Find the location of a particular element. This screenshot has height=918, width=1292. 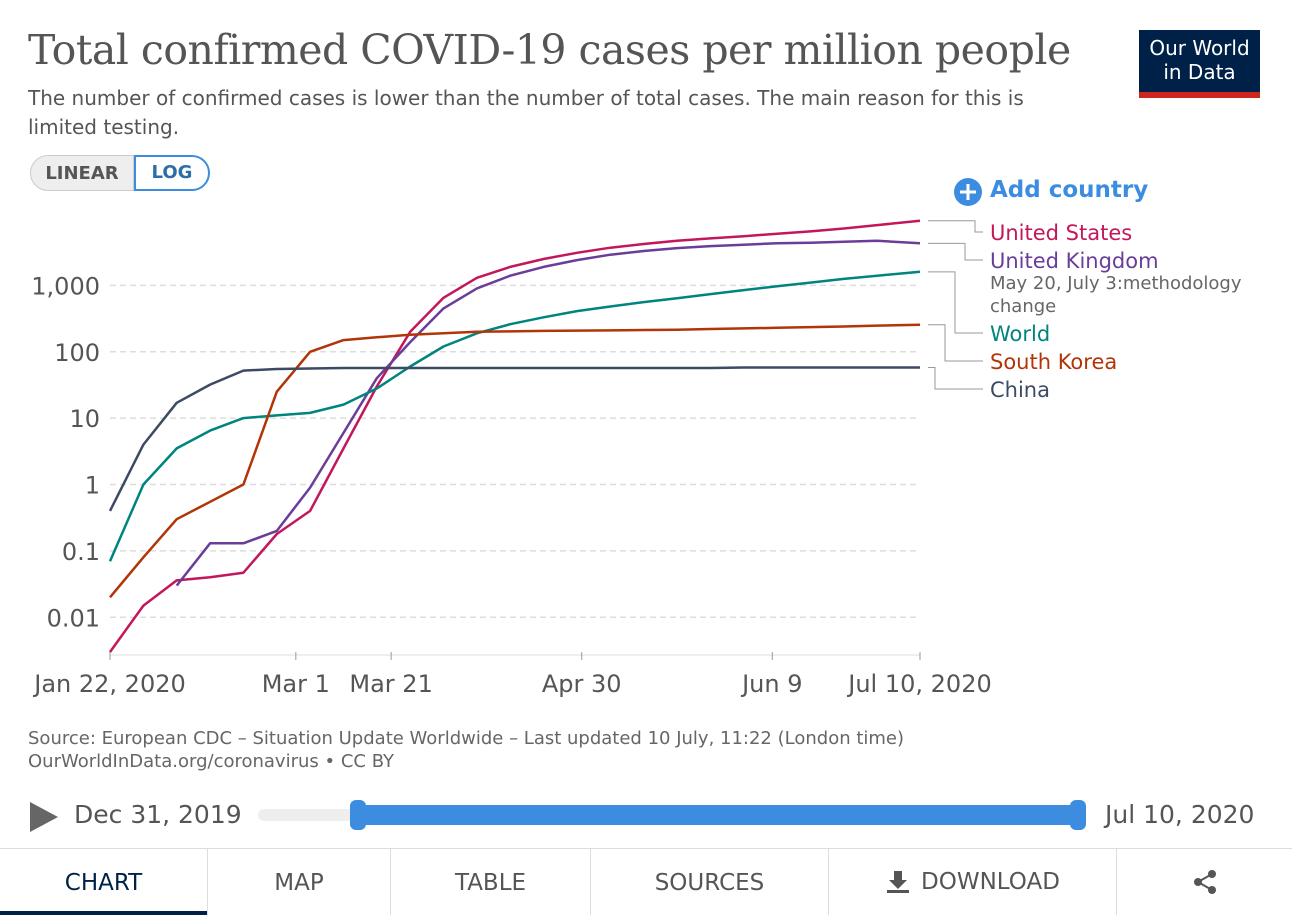

timeline-end: Jul 10, 2020 is located at coordinates (1180, 814).